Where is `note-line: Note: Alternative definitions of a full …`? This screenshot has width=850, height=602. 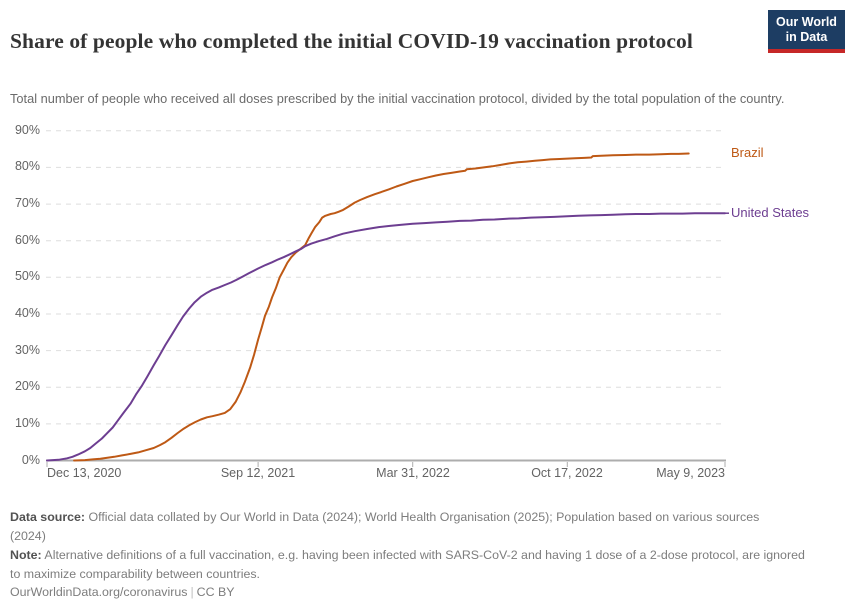 note-line: Note: Alternative definitions of a full … is located at coordinates (410, 564).